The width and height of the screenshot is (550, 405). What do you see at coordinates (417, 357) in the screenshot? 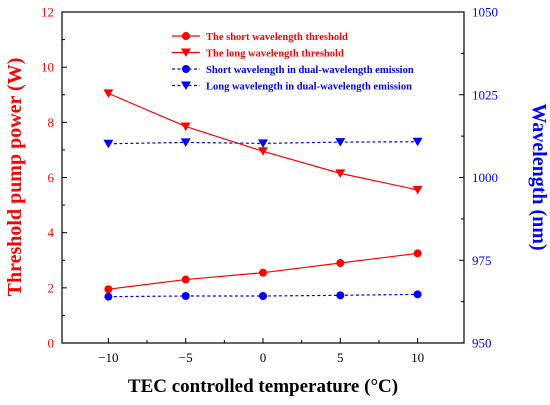
I see `x-tick-label: 10` at bounding box center [417, 357].